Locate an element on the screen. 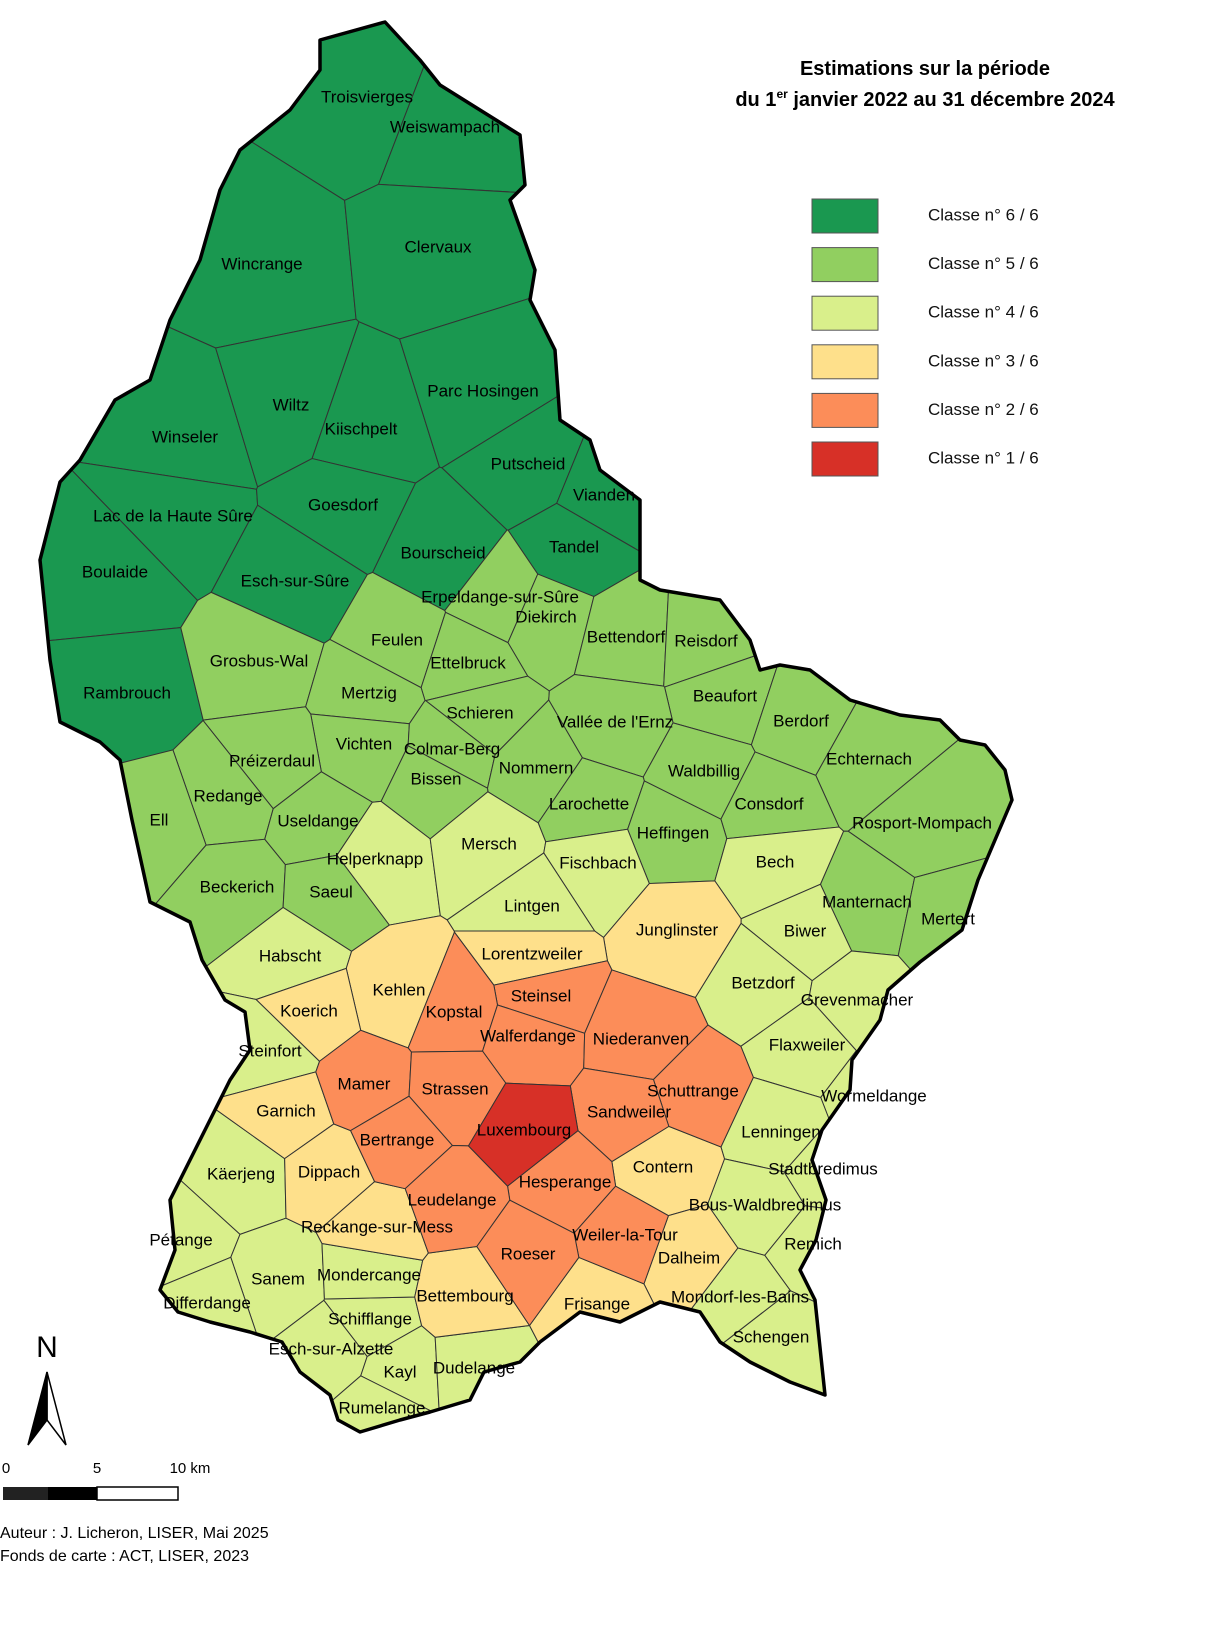 The width and height of the screenshot is (1210, 1636). commune-label: Goesdorf is located at coordinates (343, 504).